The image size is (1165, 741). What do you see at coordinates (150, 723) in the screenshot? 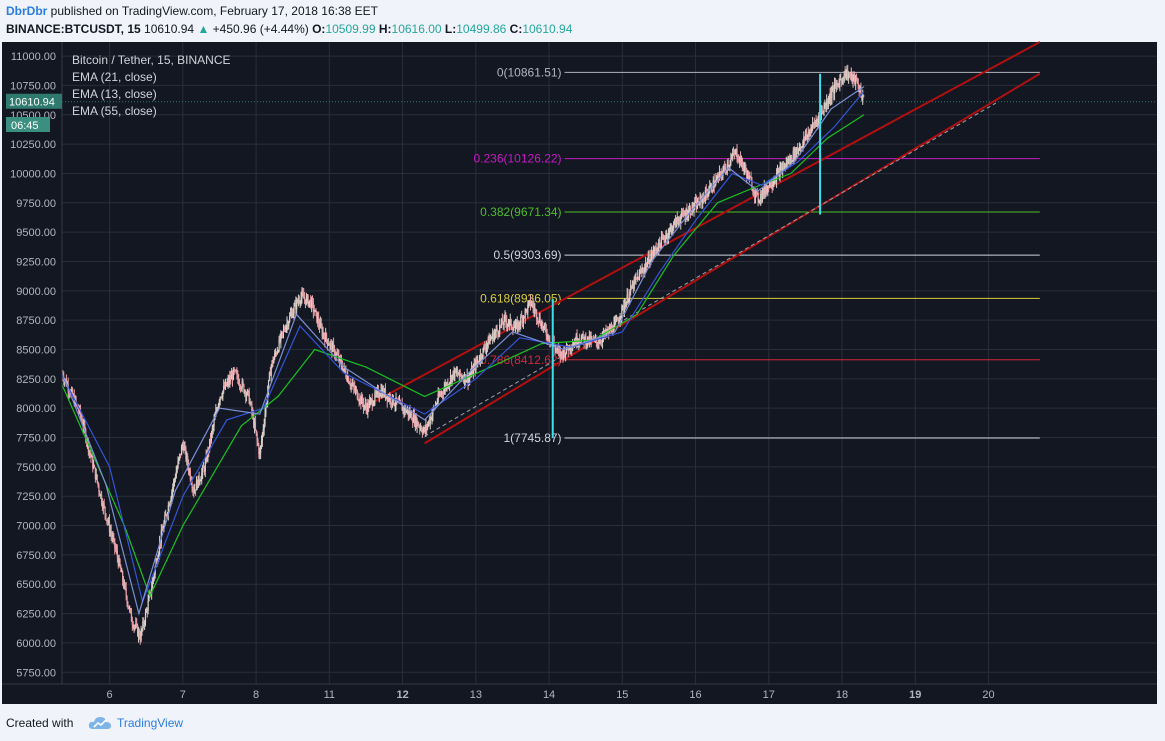
I see `tradingview-link: TradingView` at bounding box center [150, 723].